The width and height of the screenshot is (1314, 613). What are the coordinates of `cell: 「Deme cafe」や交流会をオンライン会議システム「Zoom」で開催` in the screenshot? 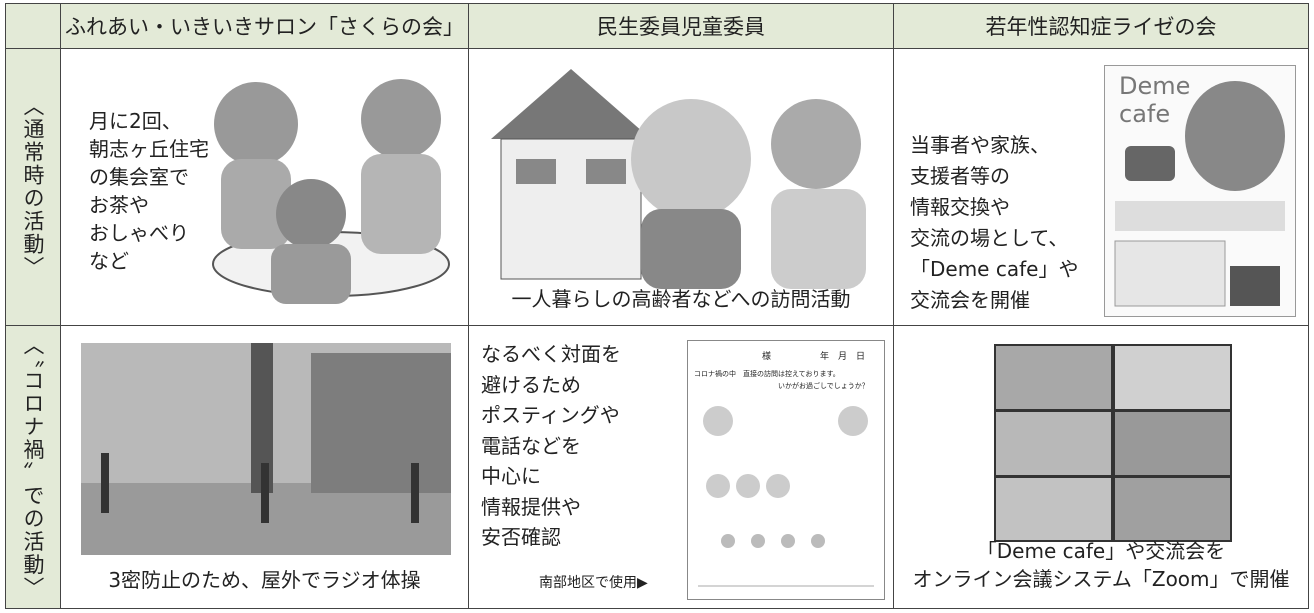 It's located at (1101, 467).